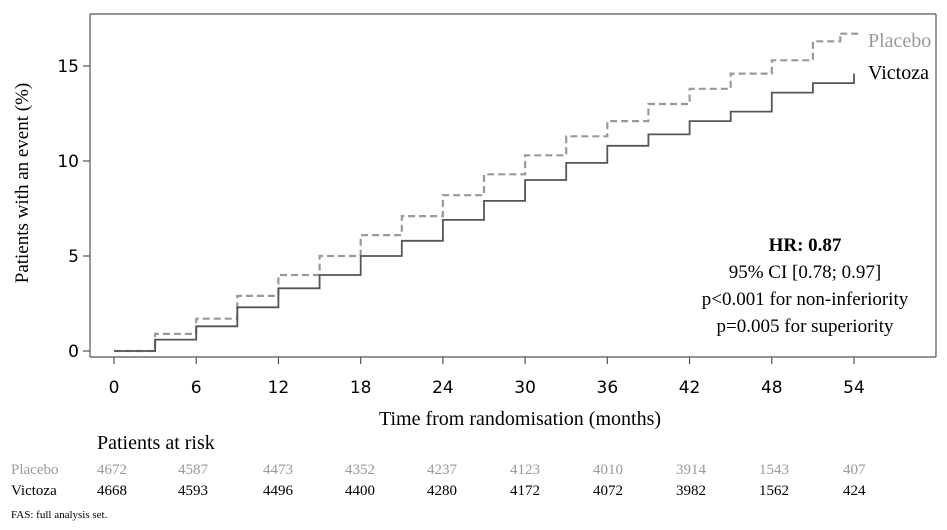  Describe the element at coordinates (805, 245) in the screenshot. I see `annotation-hr: HR: 0.87` at that location.